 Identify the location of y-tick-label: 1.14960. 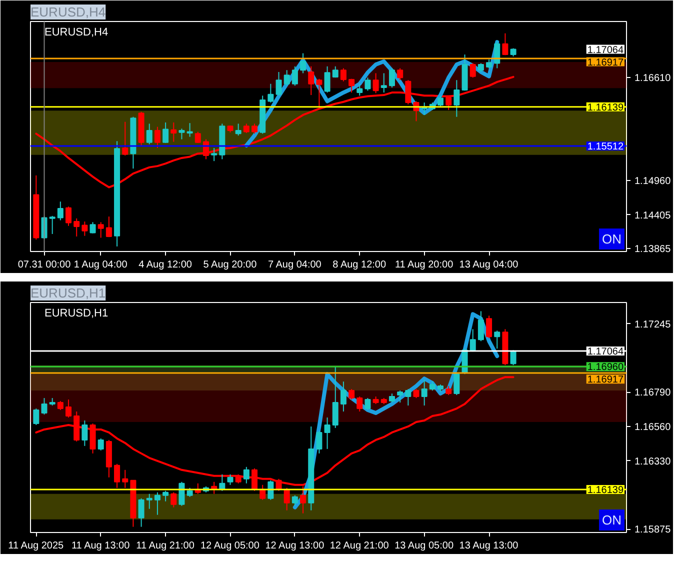
(653, 181).